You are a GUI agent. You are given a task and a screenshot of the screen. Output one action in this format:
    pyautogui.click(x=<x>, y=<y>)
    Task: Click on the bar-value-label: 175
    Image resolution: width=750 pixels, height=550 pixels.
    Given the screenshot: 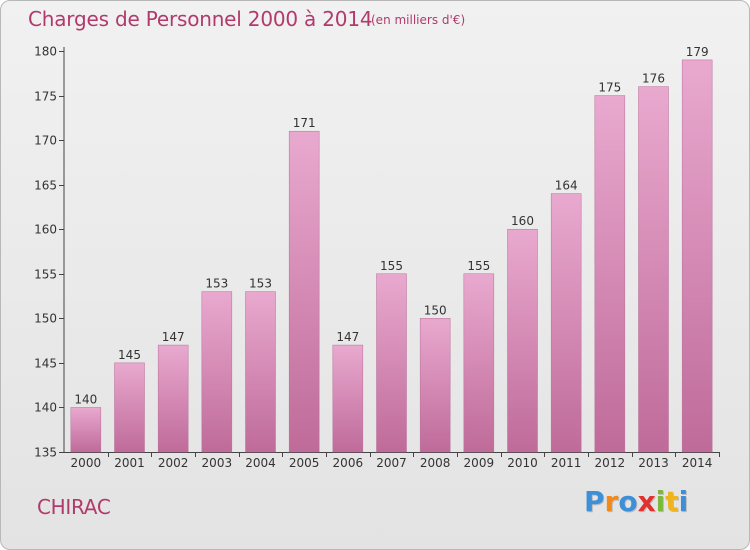 What is the action you would take?
    pyautogui.click(x=609, y=88)
    